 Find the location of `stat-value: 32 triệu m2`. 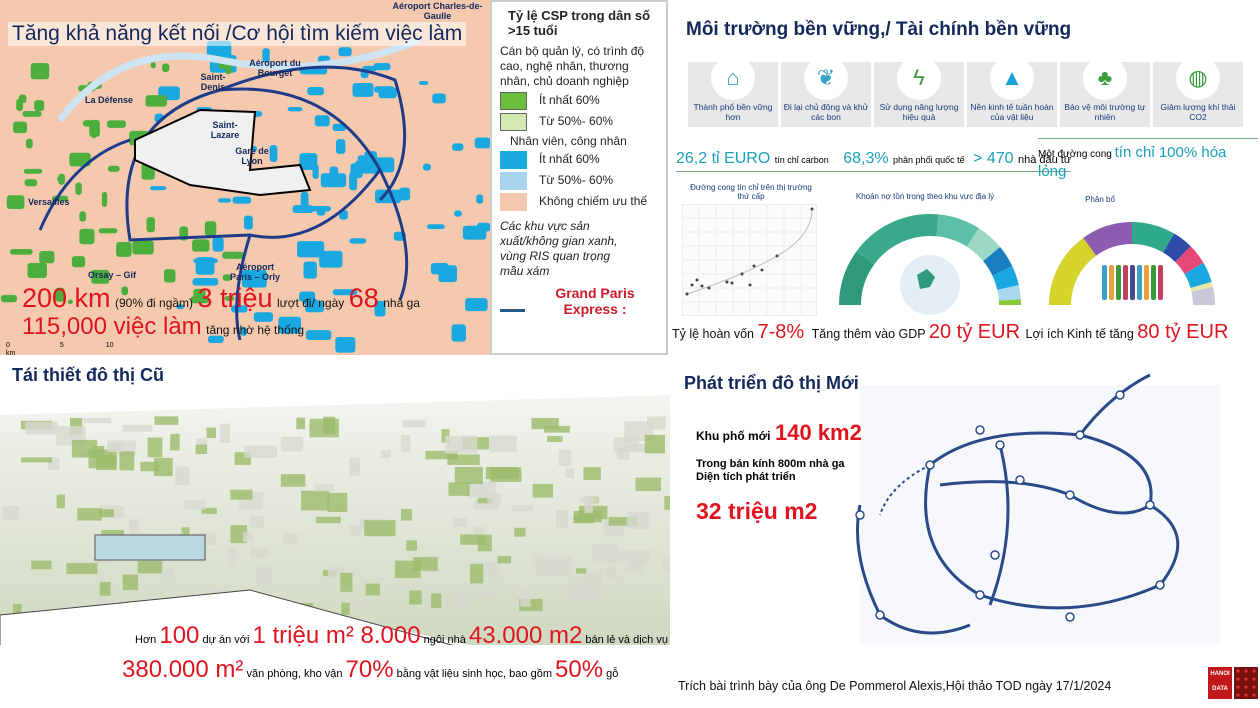

stat-value: 32 triệu m2 is located at coordinates (757, 511).